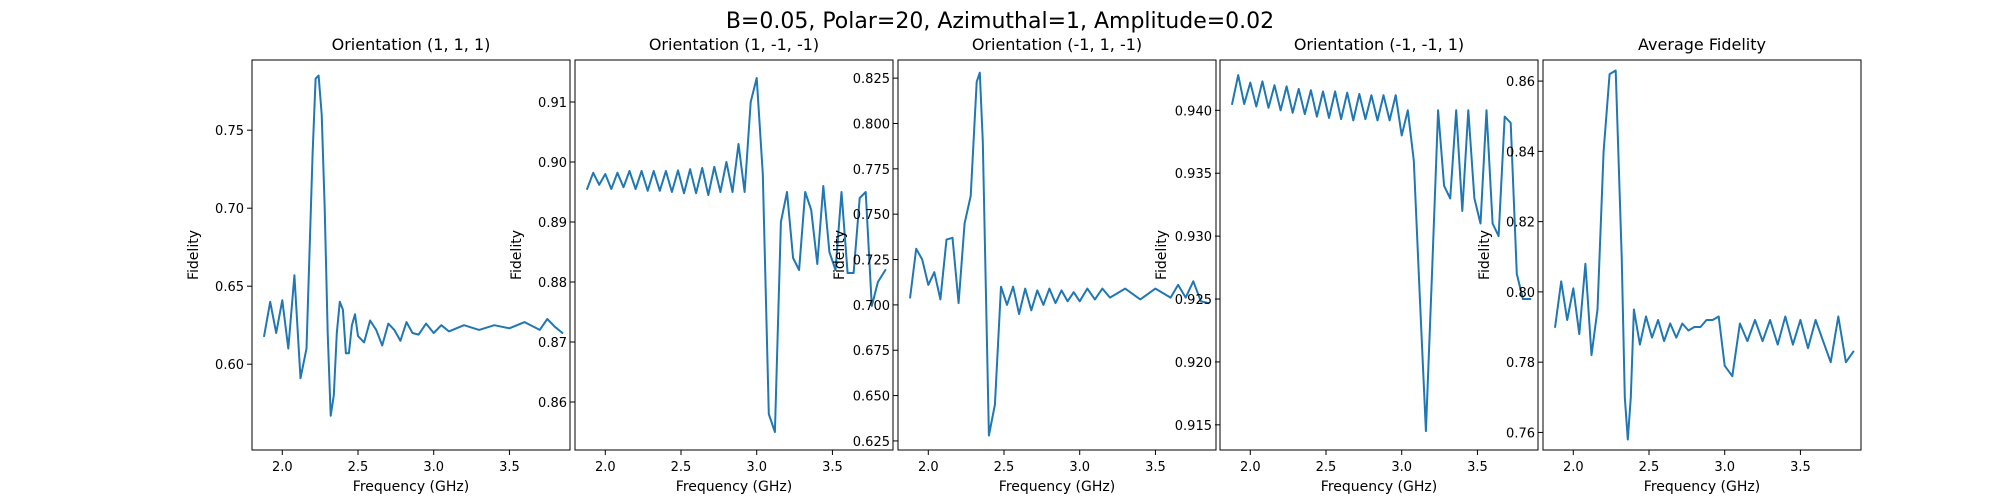 This screenshot has width=2000, height=500. What do you see at coordinates (552, 343) in the screenshot?
I see `y-tick-label: 0.87` at bounding box center [552, 343].